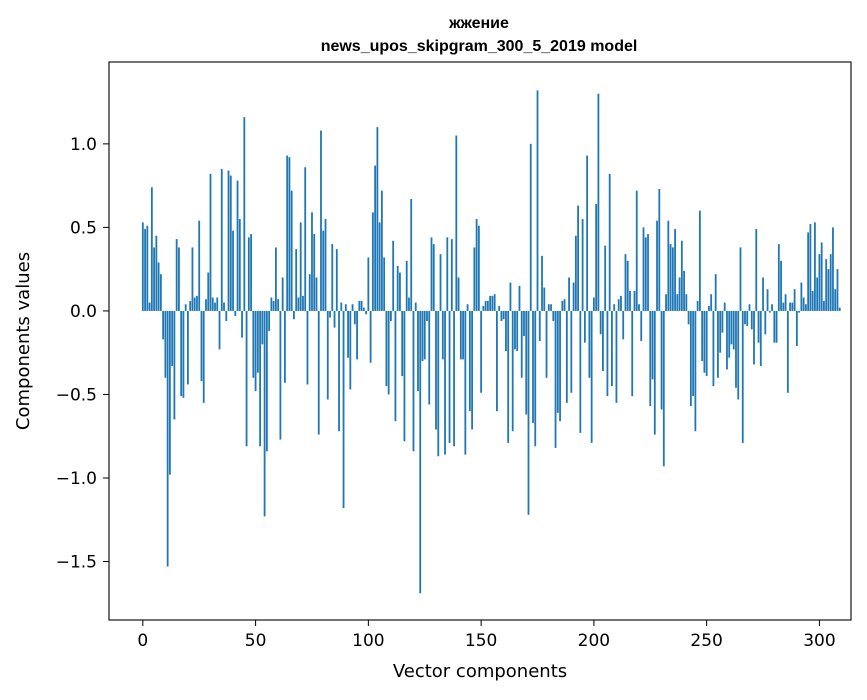  I want to click on x-tick-label-2: 100, so click(368, 641).